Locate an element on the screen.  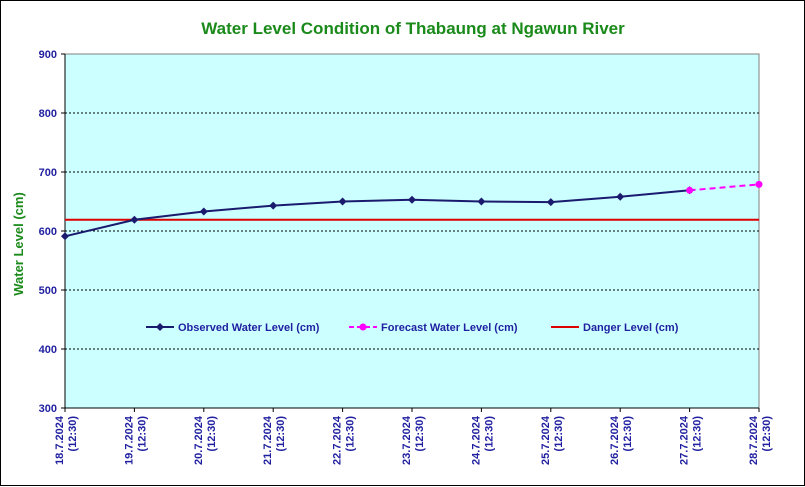
legend-danger-label: Danger Level (cm) is located at coordinates (631, 328).